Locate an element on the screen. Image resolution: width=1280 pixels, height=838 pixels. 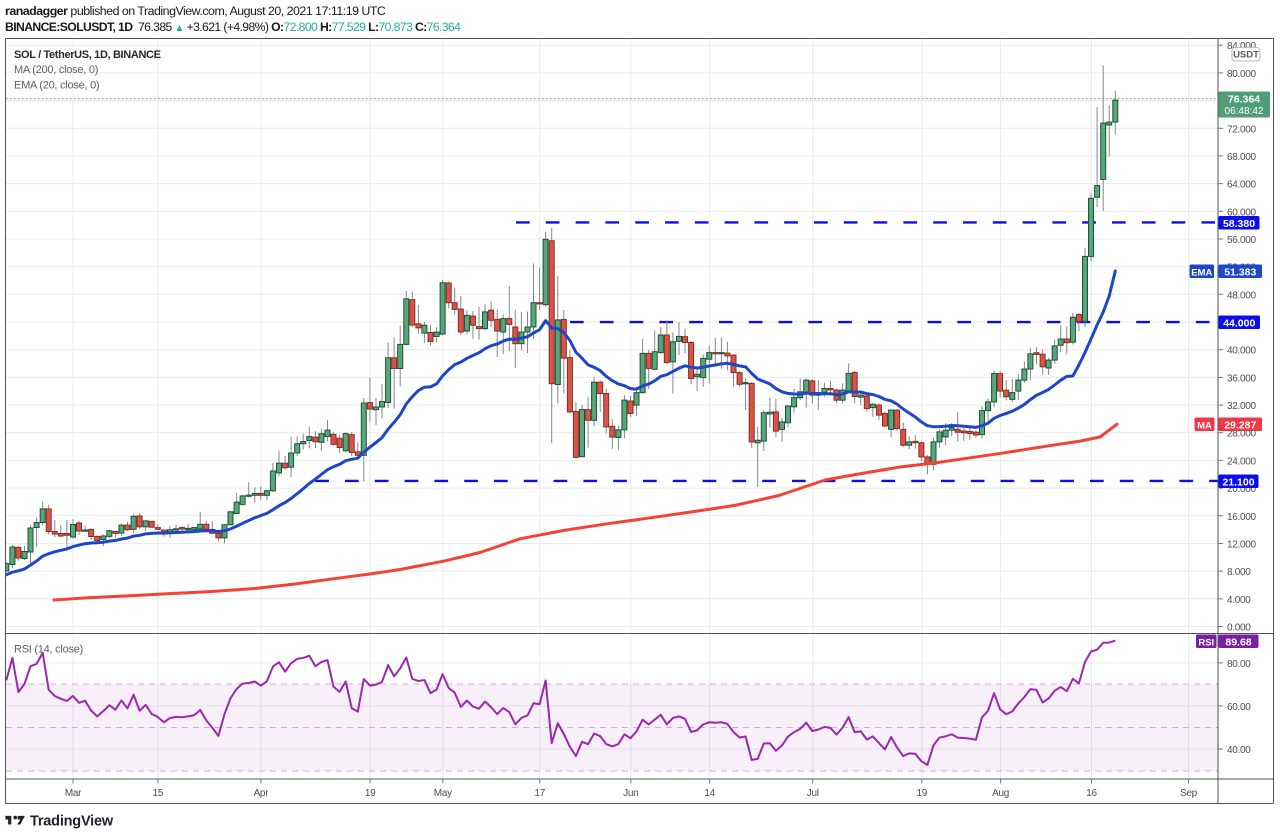
svg-text: 24.000 is located at coordinates (1242, 461).